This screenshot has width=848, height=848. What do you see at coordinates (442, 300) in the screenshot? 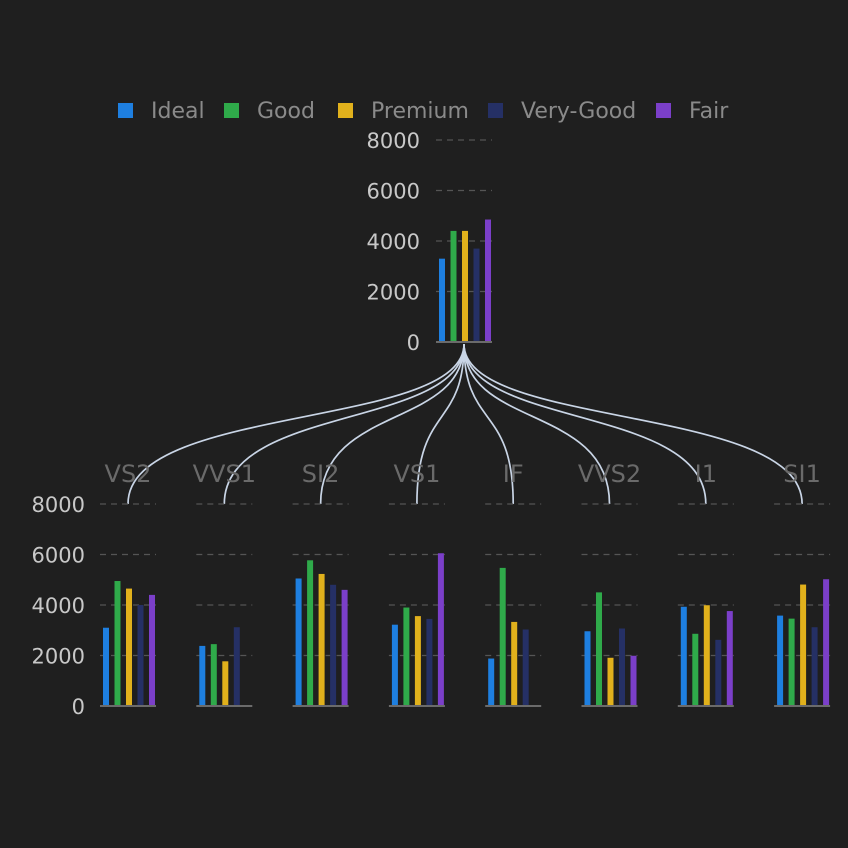
I see `root-bar-ideal` at bounding box center [442, 300].